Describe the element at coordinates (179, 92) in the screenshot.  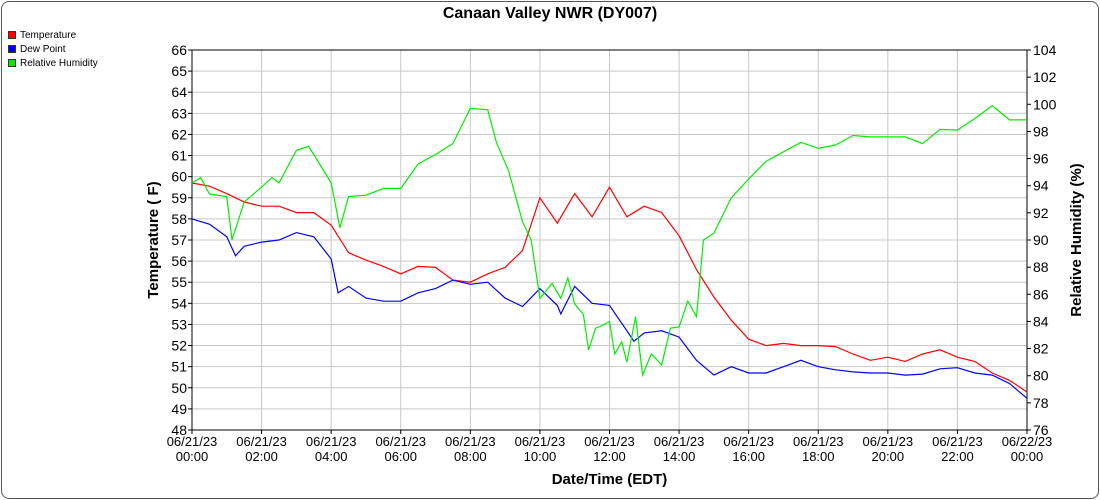
I see `y-tick-label: 64` at that location.